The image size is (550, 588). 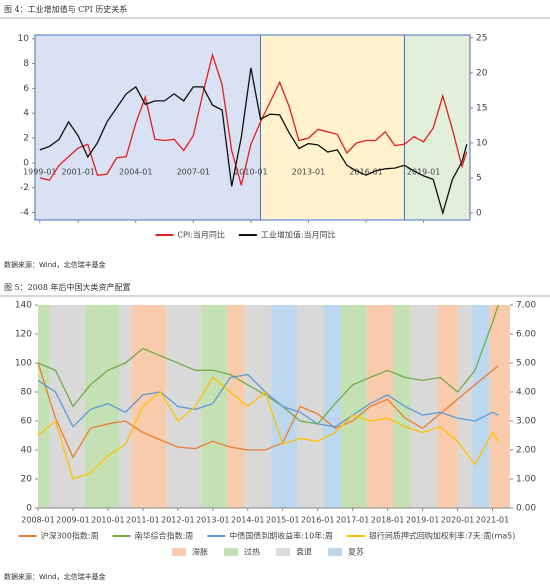 I want to click on y2-tick-label: 20, so click(x=482, y=73).